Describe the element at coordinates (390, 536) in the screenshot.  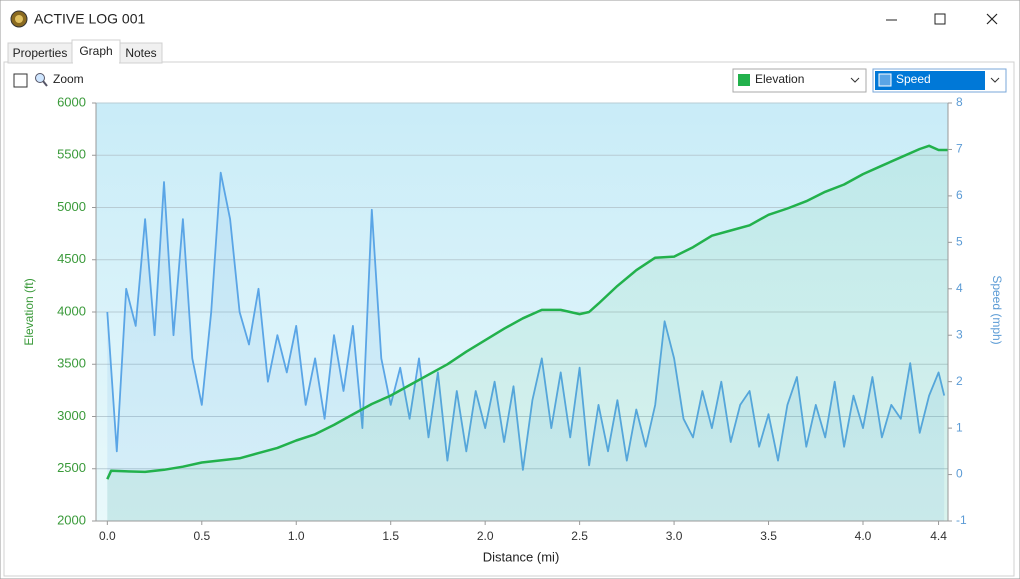
I see `x-tick-label: 1.5` at that location.